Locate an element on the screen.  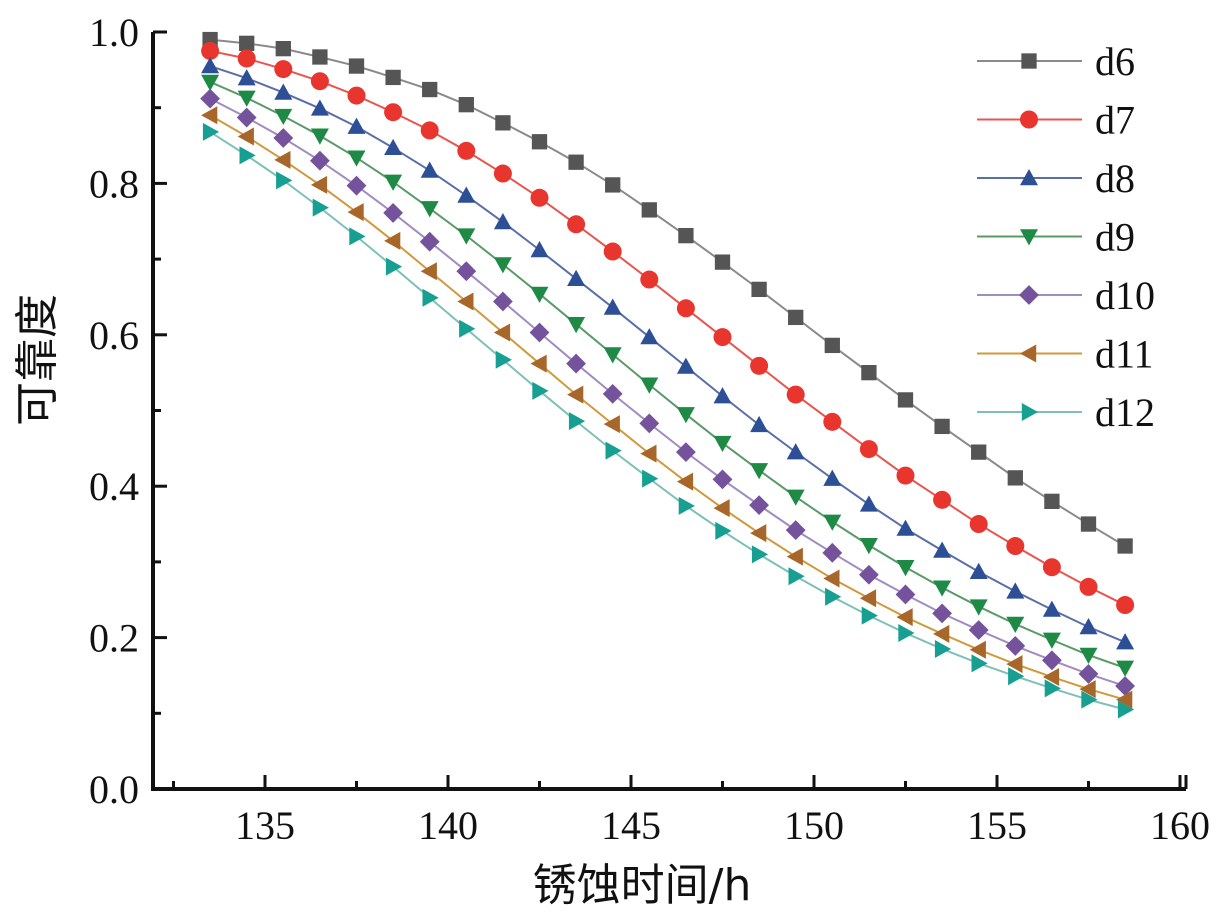
legend-item-d8: d8 is located at coordinates (1056, 178).